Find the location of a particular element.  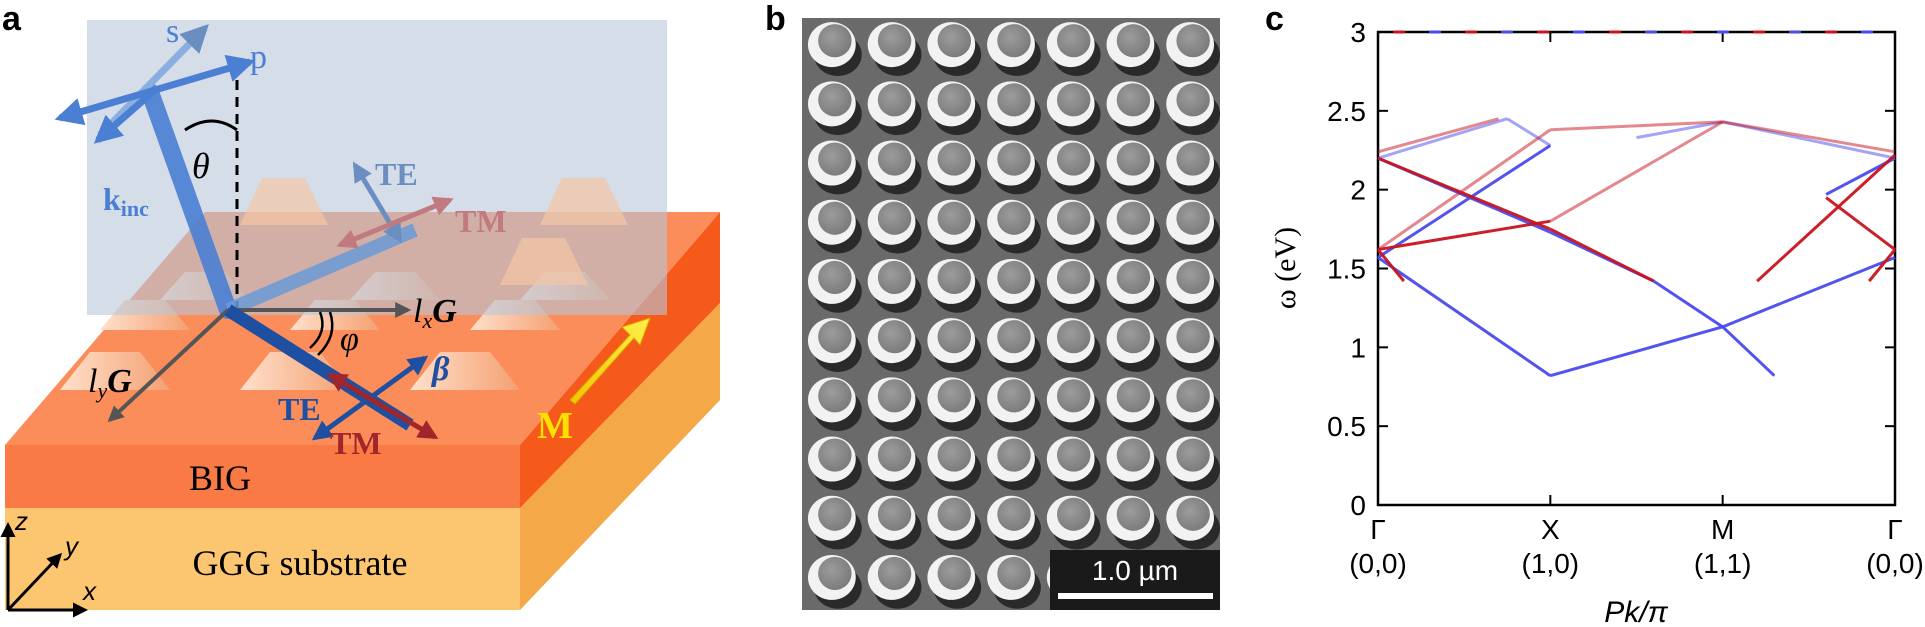

phi-arc is located at coordinates (316, 330).